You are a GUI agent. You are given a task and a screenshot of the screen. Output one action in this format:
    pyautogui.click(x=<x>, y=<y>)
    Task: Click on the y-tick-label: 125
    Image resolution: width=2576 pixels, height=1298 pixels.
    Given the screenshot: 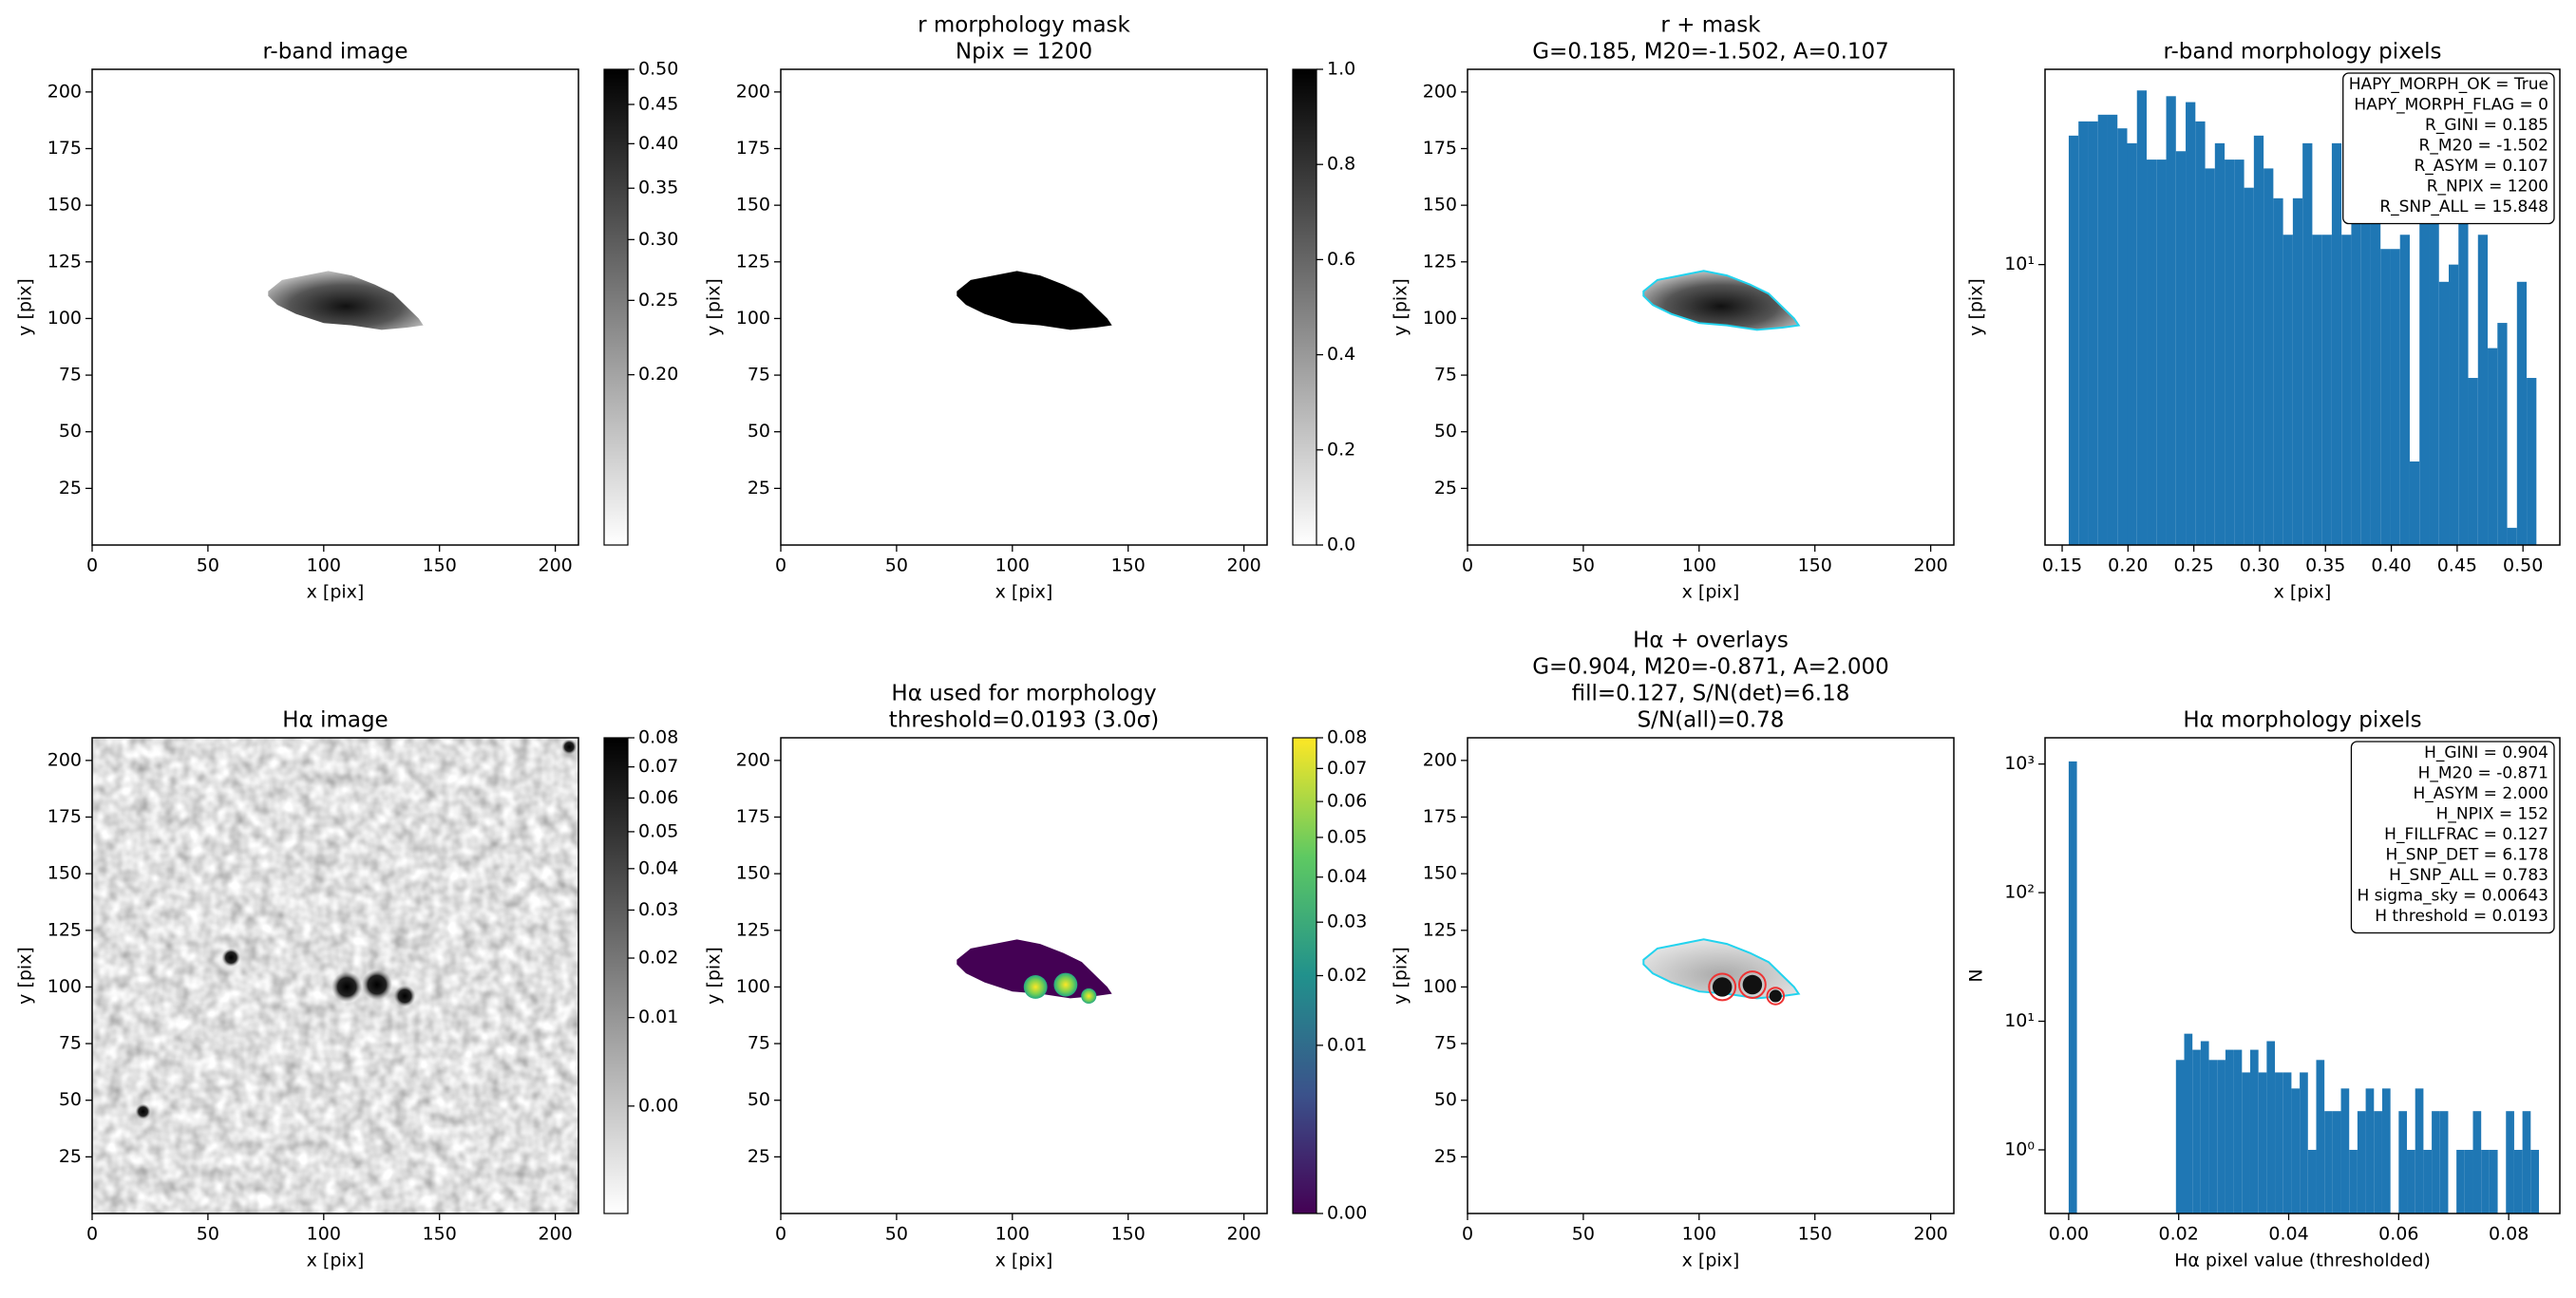 What is the action you would take?
    pyautogui.click(x=1440, y=261)
    